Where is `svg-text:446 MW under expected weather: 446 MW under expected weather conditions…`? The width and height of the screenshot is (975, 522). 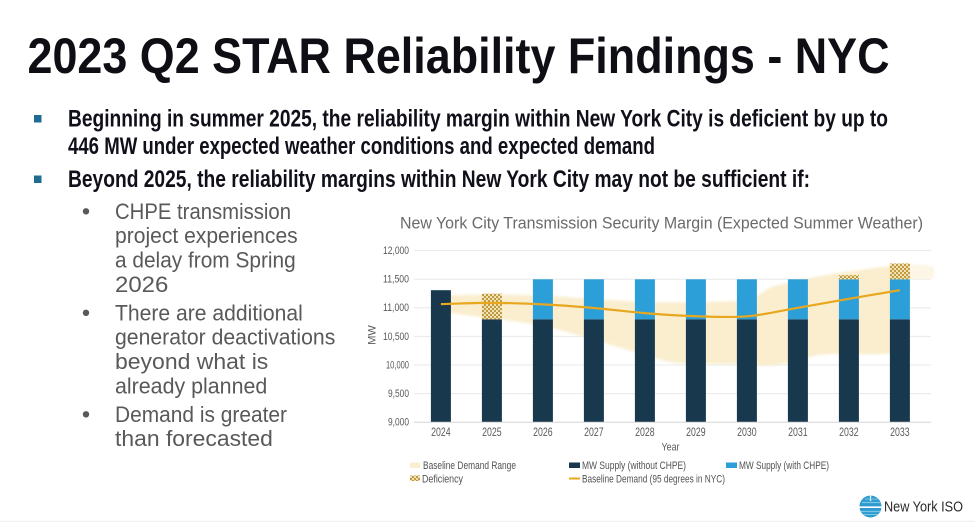
svg-text:446 MW under expected weather: 446 MW under expected weather conditions… is located at coordinates (361, 146).